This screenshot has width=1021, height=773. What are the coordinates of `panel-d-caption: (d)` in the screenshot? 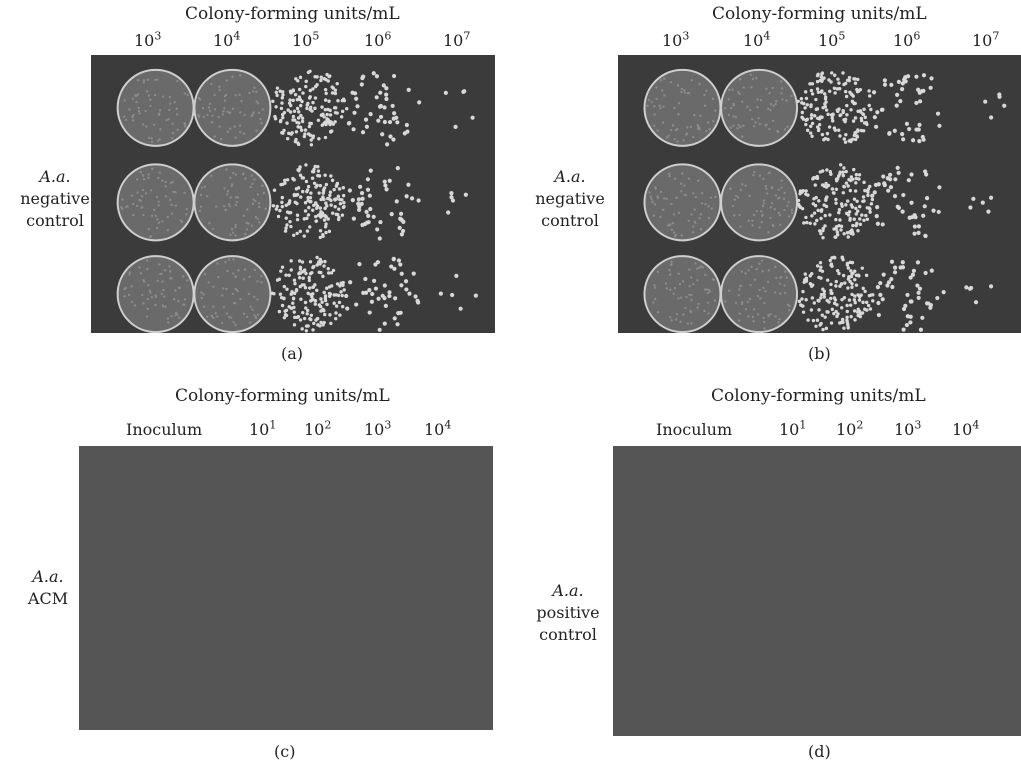 It's located at (819, 751).